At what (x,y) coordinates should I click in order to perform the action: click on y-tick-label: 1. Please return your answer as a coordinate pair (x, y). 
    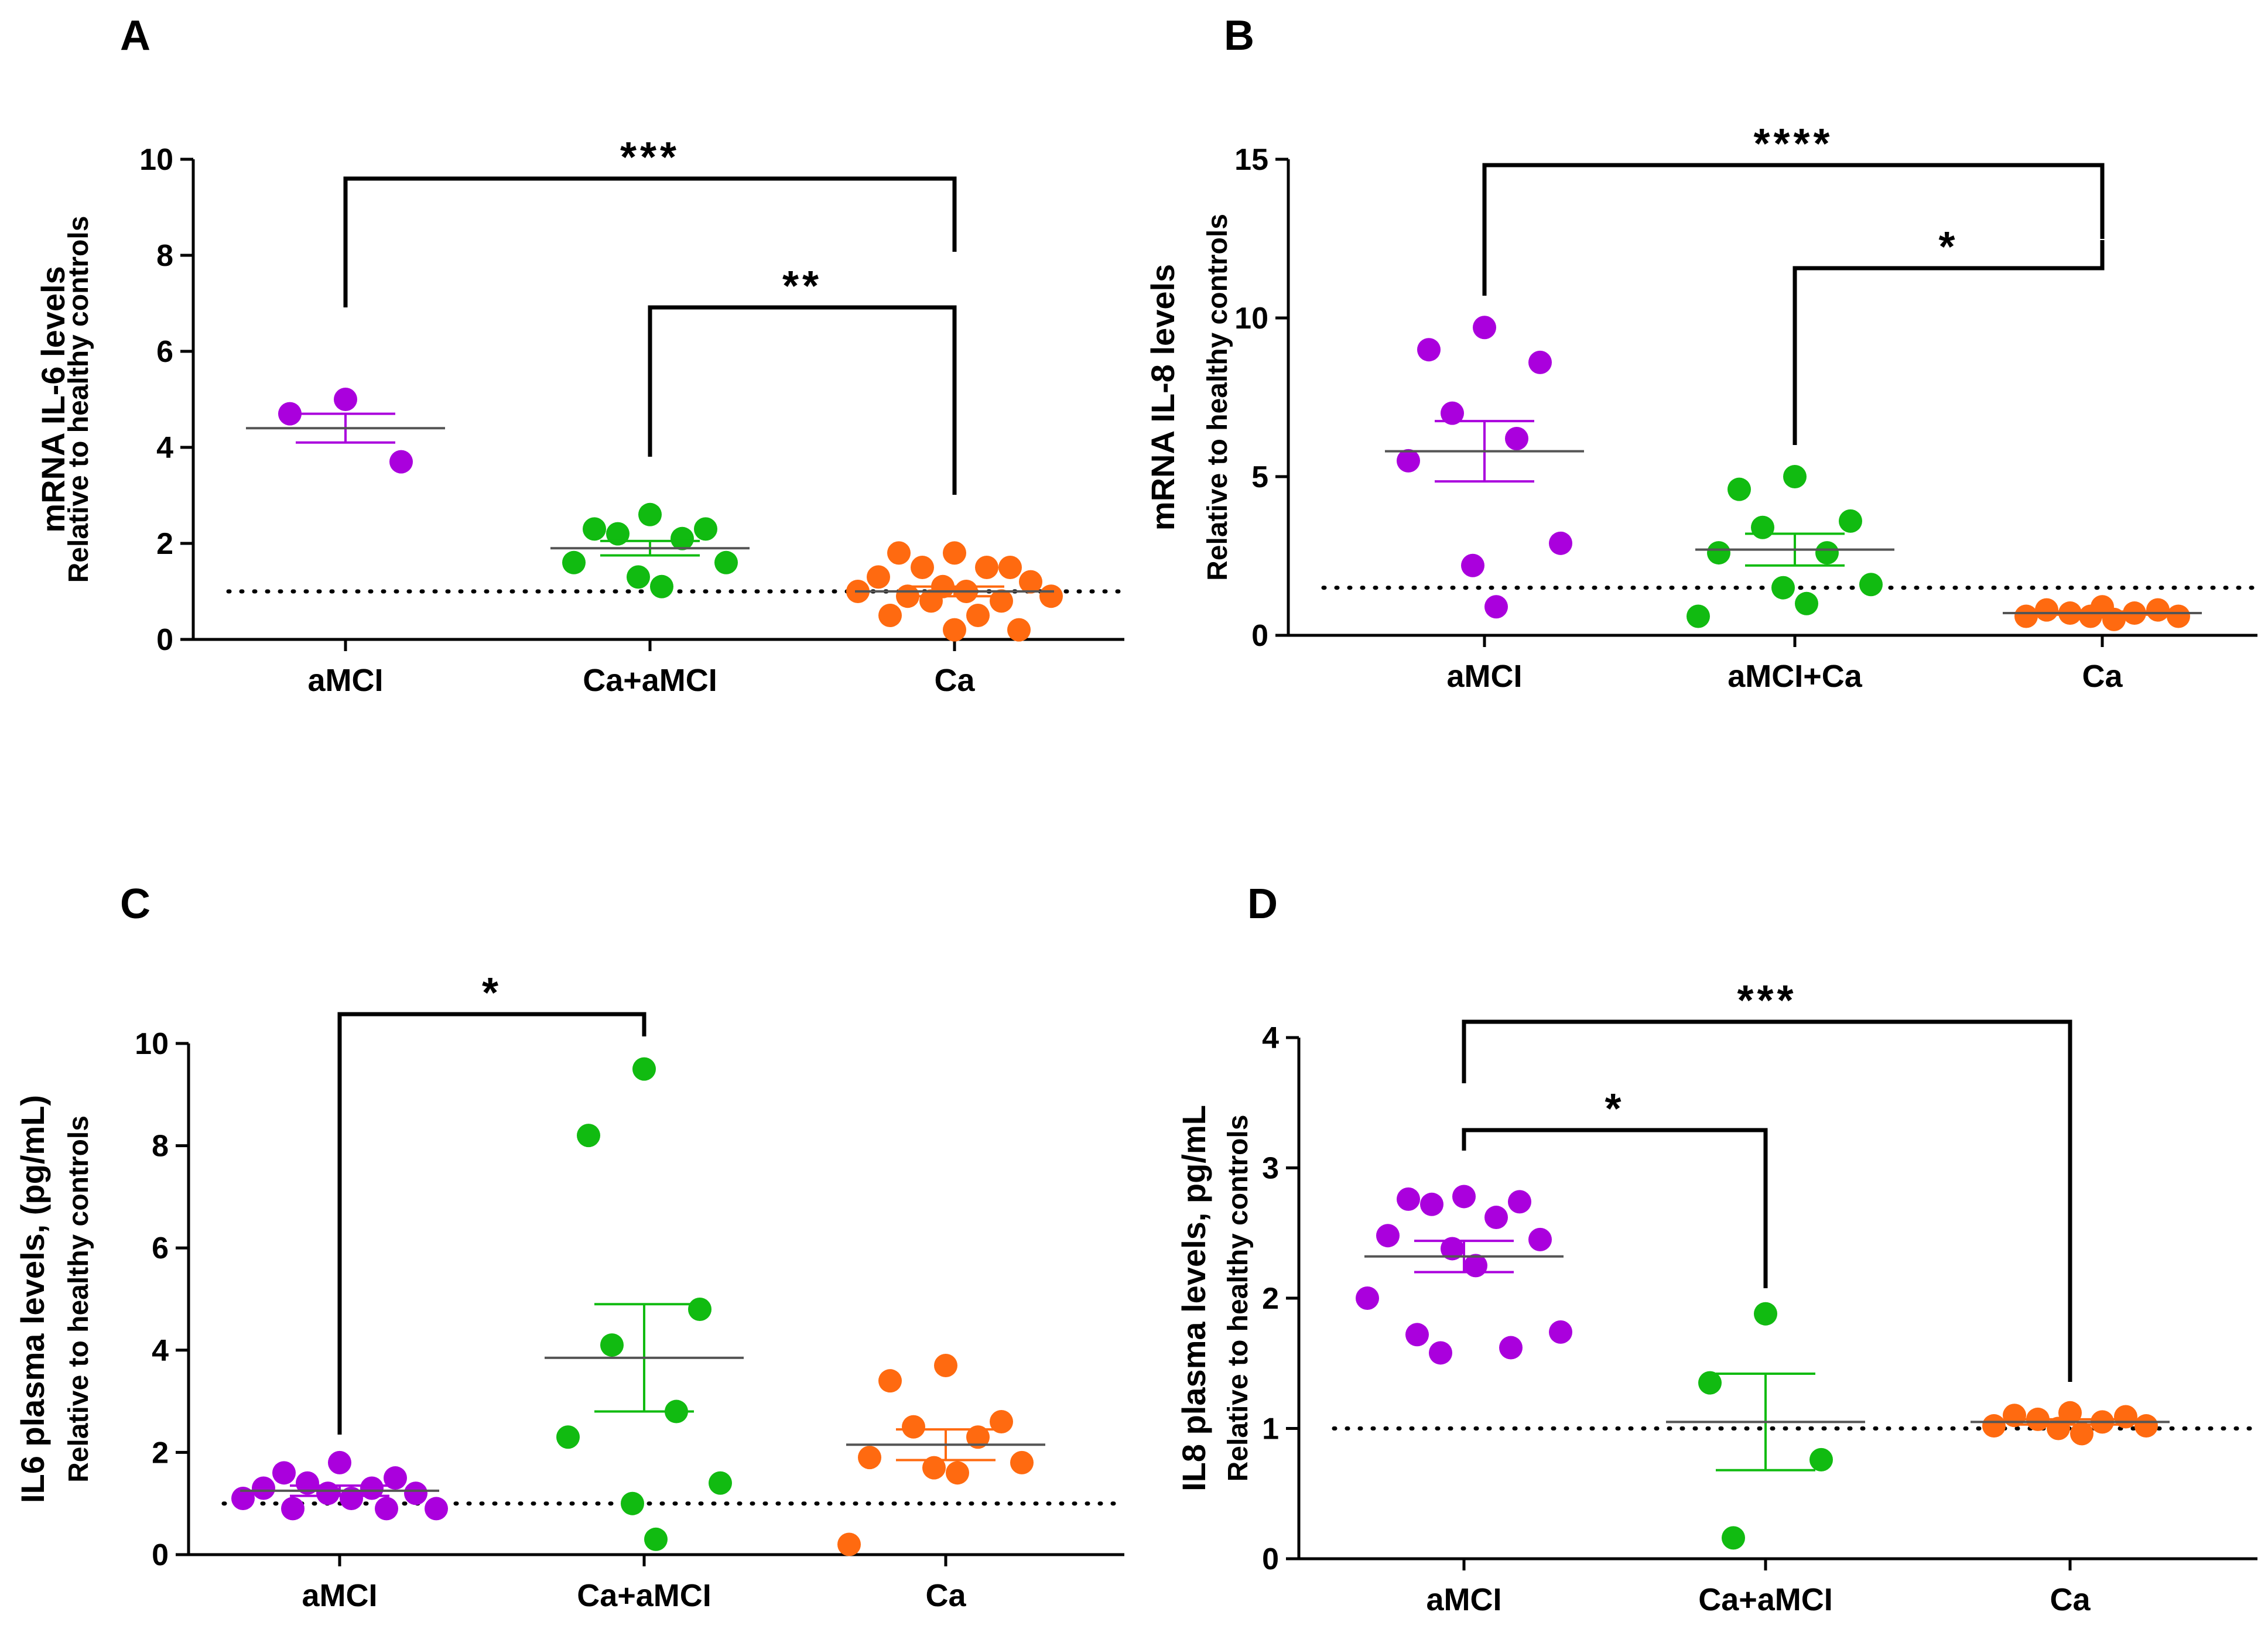
    Looking at the image, I should click on (1270, 1429).